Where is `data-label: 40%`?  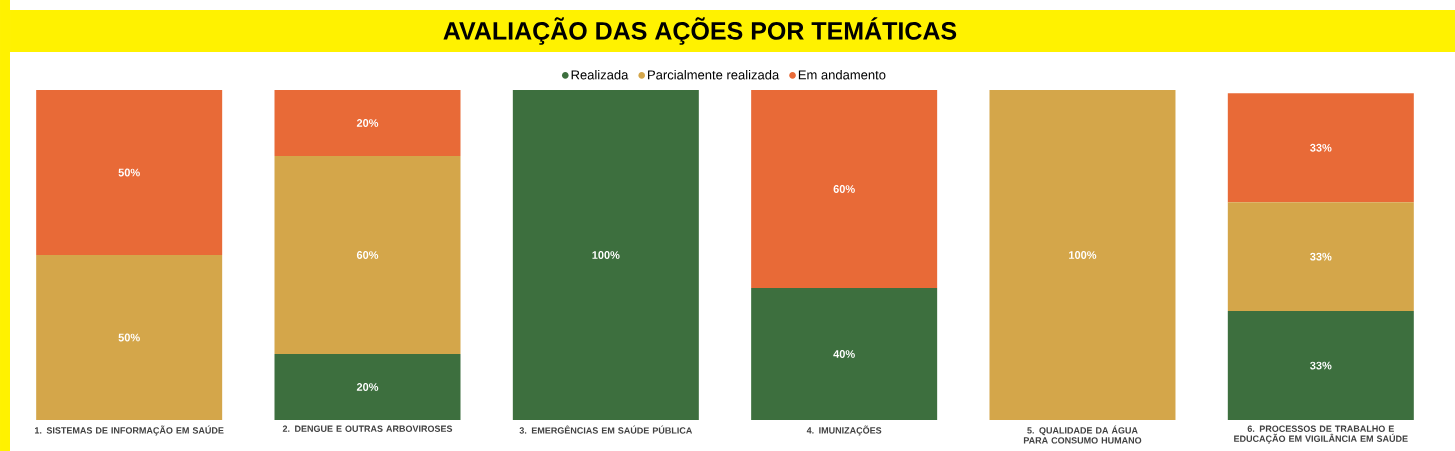 data-label: 40% is located at coordinates (844, 354).